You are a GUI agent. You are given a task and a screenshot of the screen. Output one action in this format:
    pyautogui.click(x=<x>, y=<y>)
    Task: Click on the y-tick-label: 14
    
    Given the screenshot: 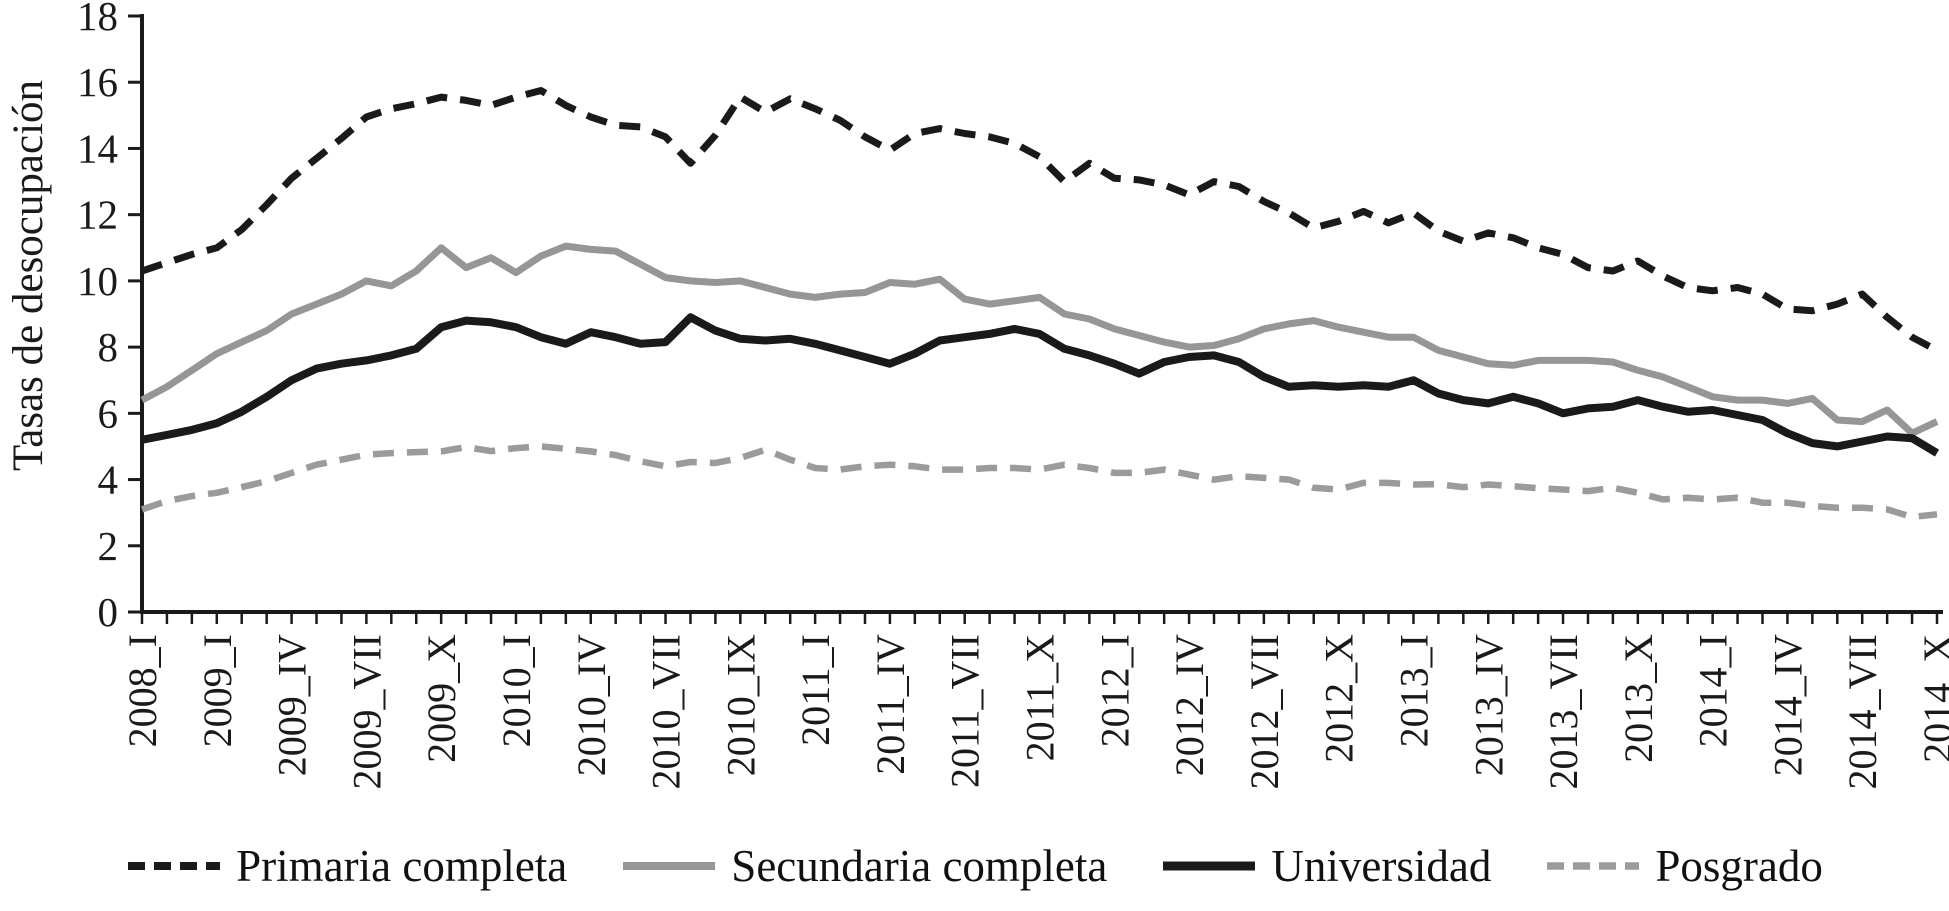 What is the action you would take?
    pyautogui.click(x=97, y=148)
    